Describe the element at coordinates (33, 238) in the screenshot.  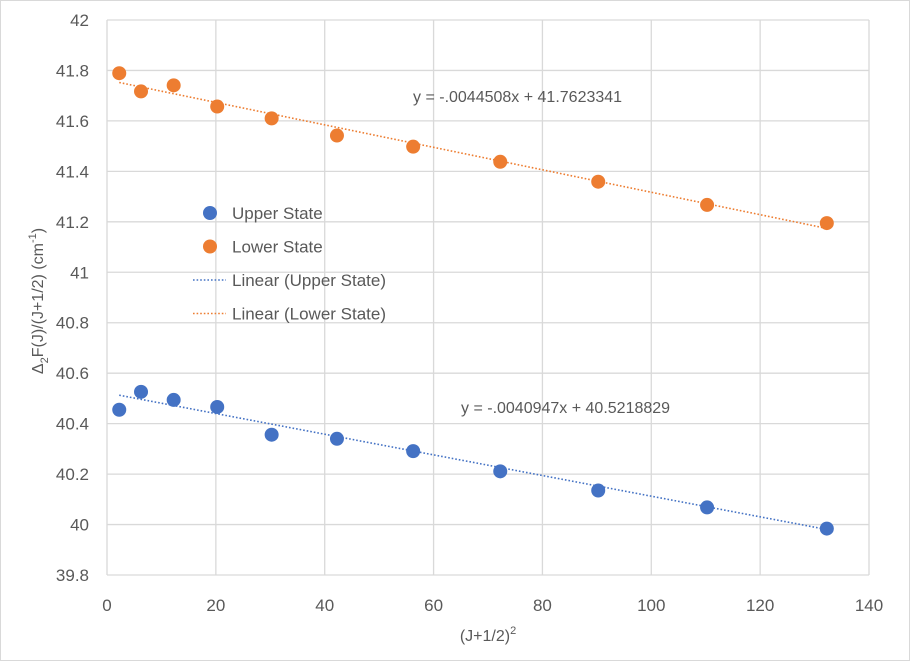
I see `y-axis-label-part: -1` at that location.